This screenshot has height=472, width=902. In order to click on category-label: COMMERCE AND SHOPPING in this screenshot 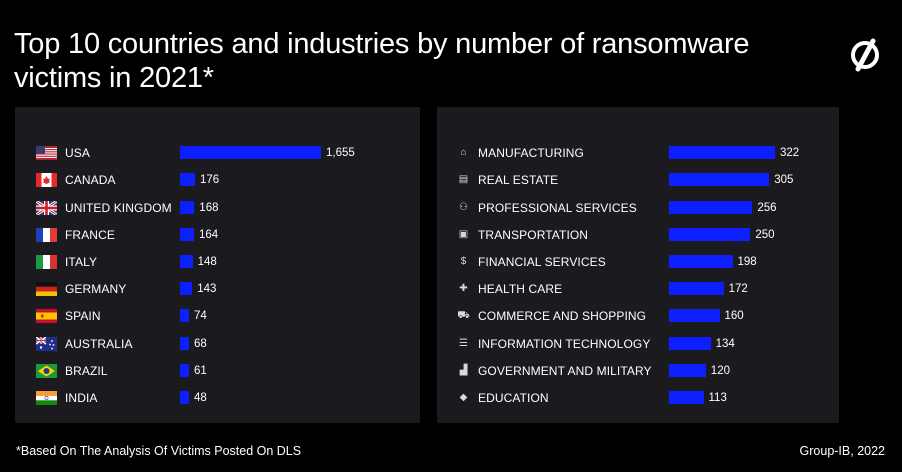, I will do `click(562, 316)`.